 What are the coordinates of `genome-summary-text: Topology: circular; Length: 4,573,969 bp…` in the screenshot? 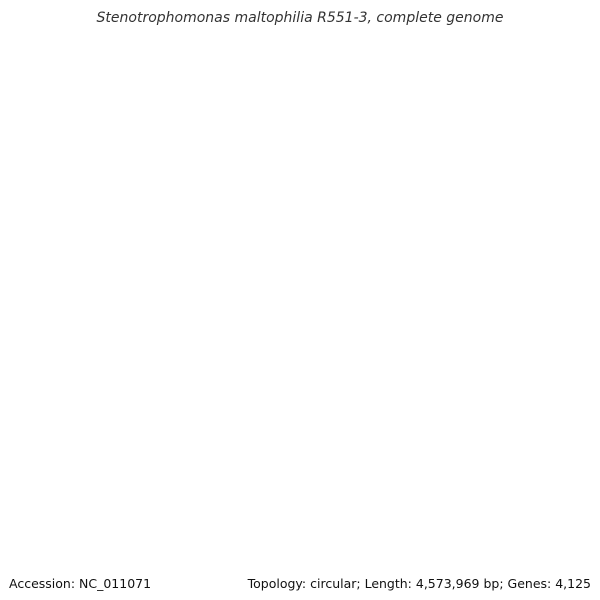 It's located at (419, 583).